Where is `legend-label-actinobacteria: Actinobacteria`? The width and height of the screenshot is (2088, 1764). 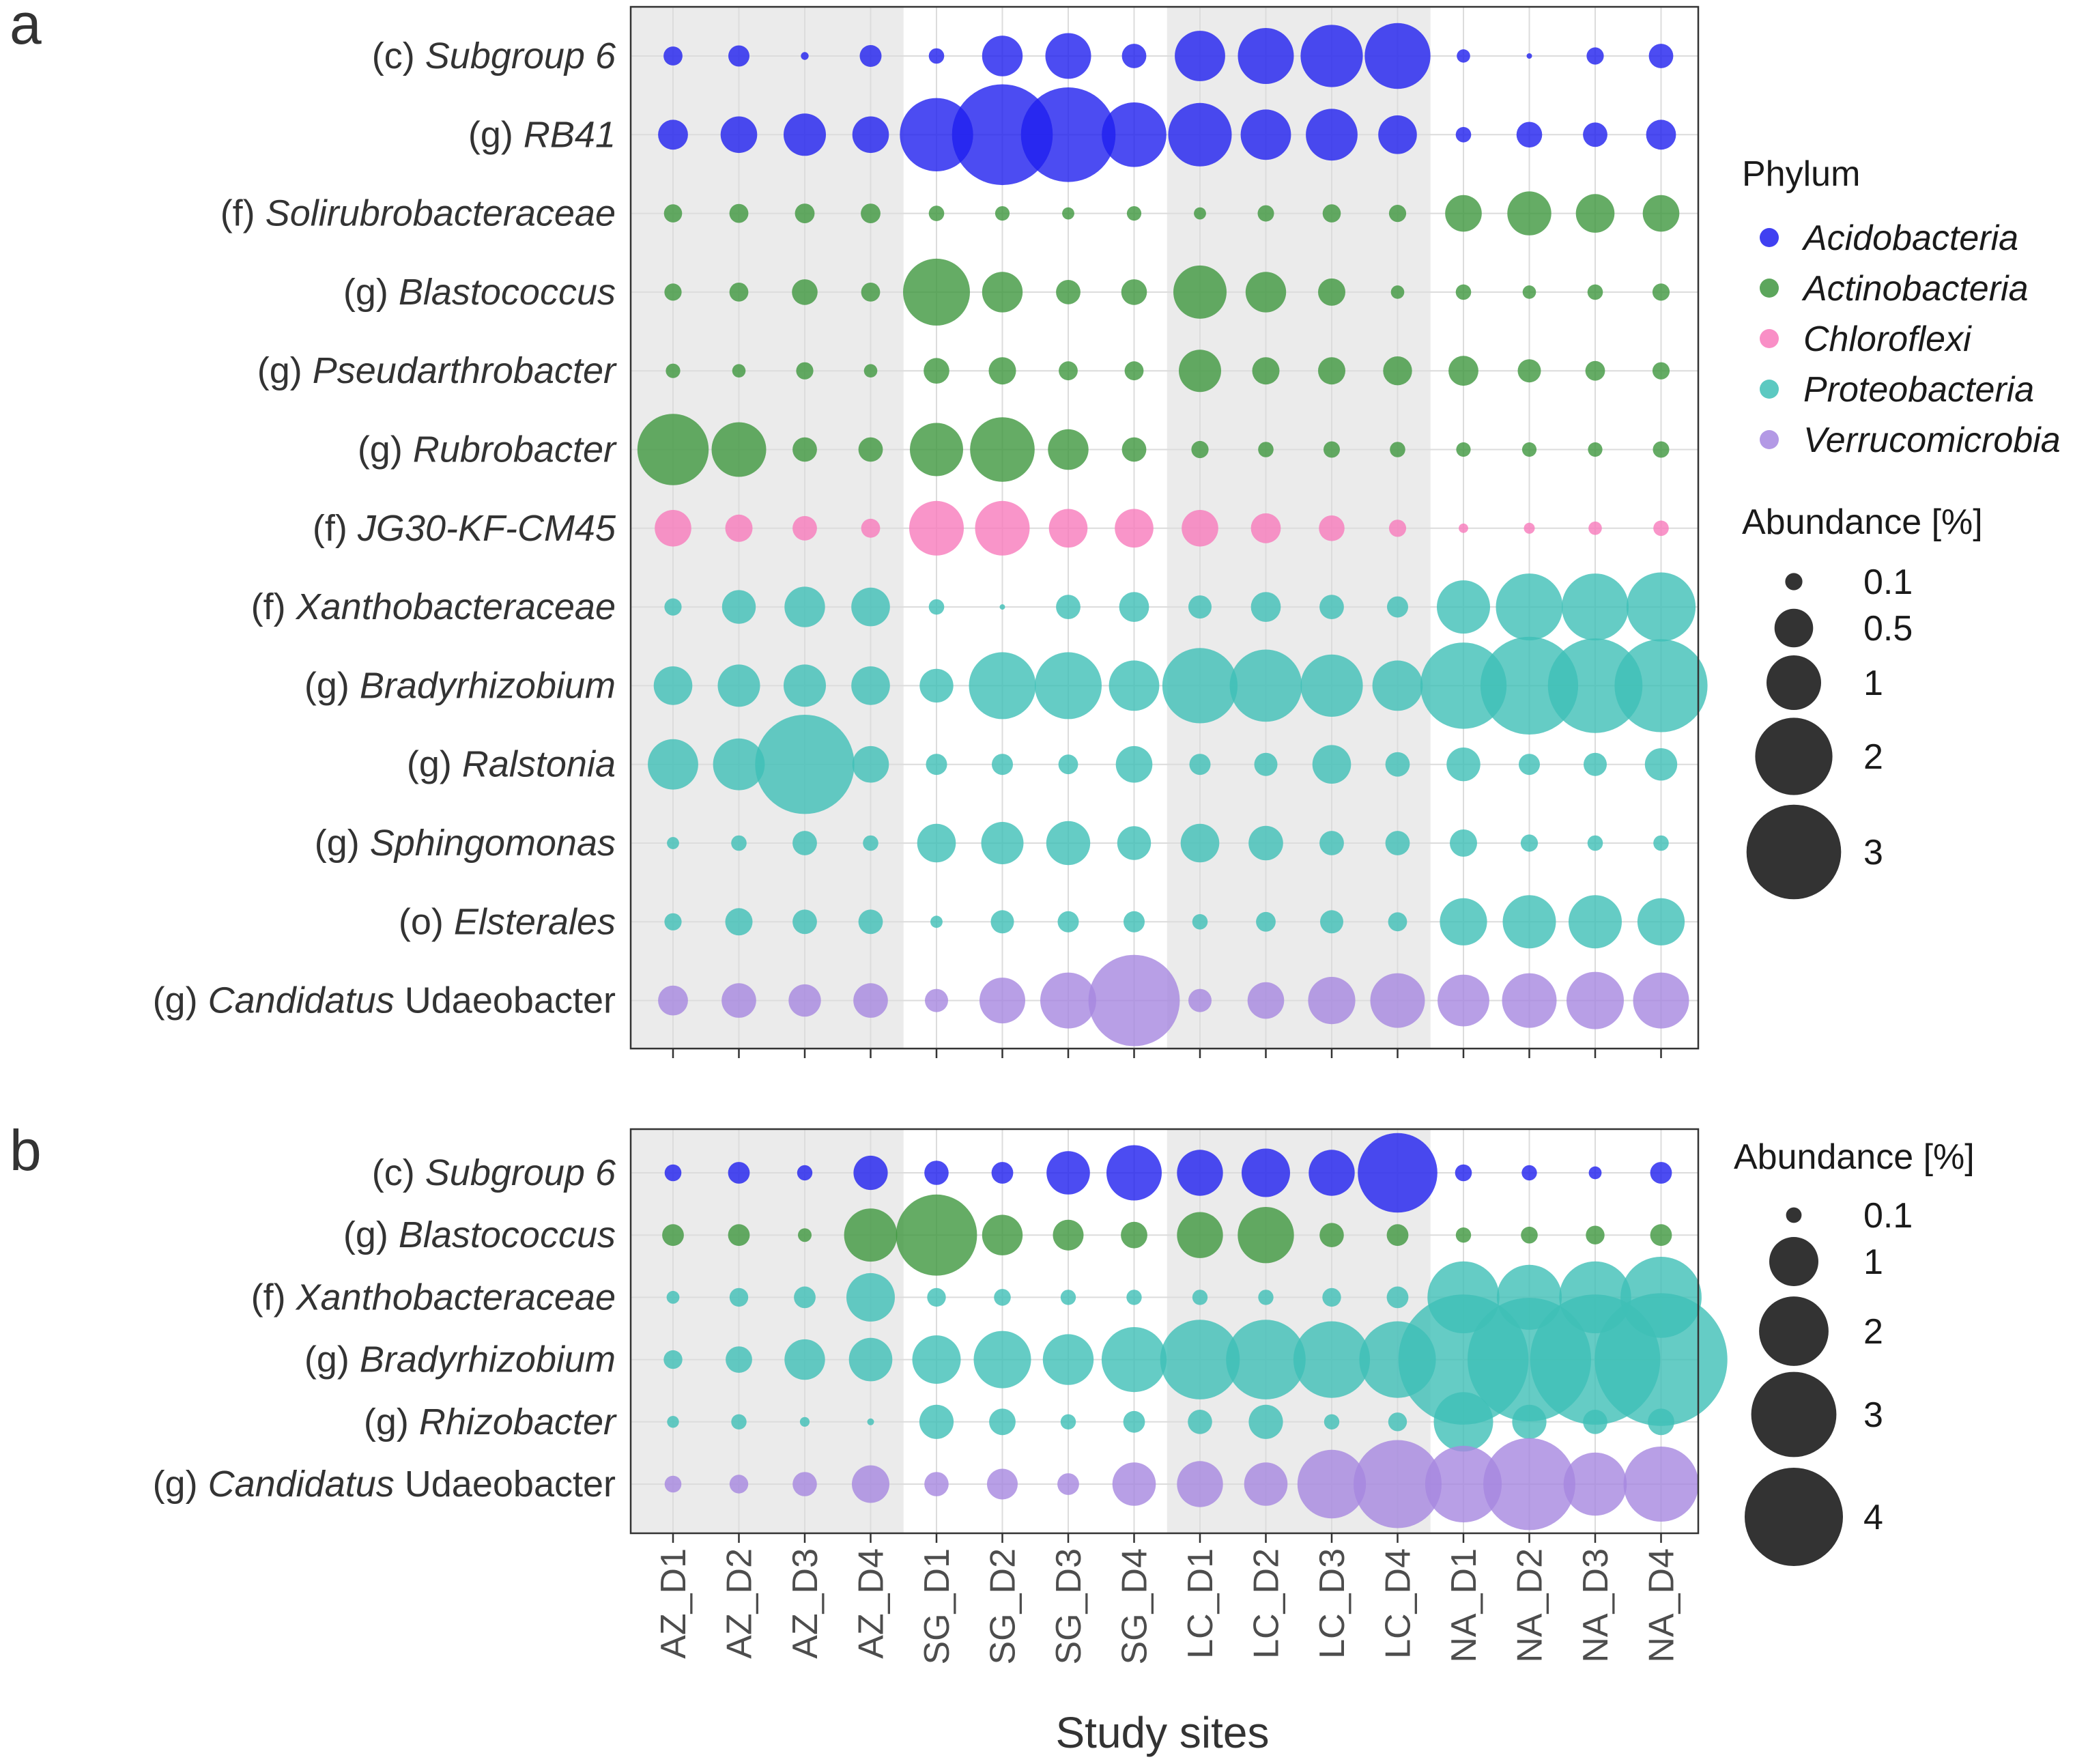 legend-label-actinobacteria: Actinobacteria is located at coordinates (1915, 289).